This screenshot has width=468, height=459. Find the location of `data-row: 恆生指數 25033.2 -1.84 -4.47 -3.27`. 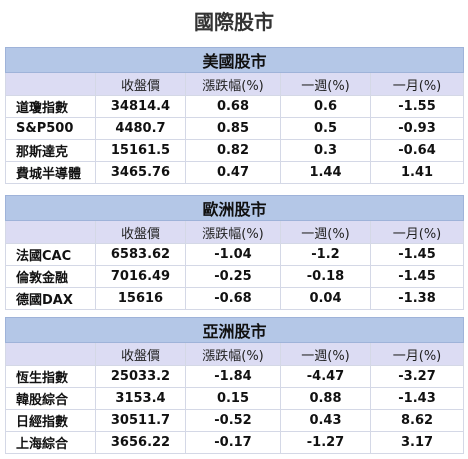

data-row: 恆生指數 25033.2 -1.84 -4.47 -3.27 is located at coordinates (235, 376).